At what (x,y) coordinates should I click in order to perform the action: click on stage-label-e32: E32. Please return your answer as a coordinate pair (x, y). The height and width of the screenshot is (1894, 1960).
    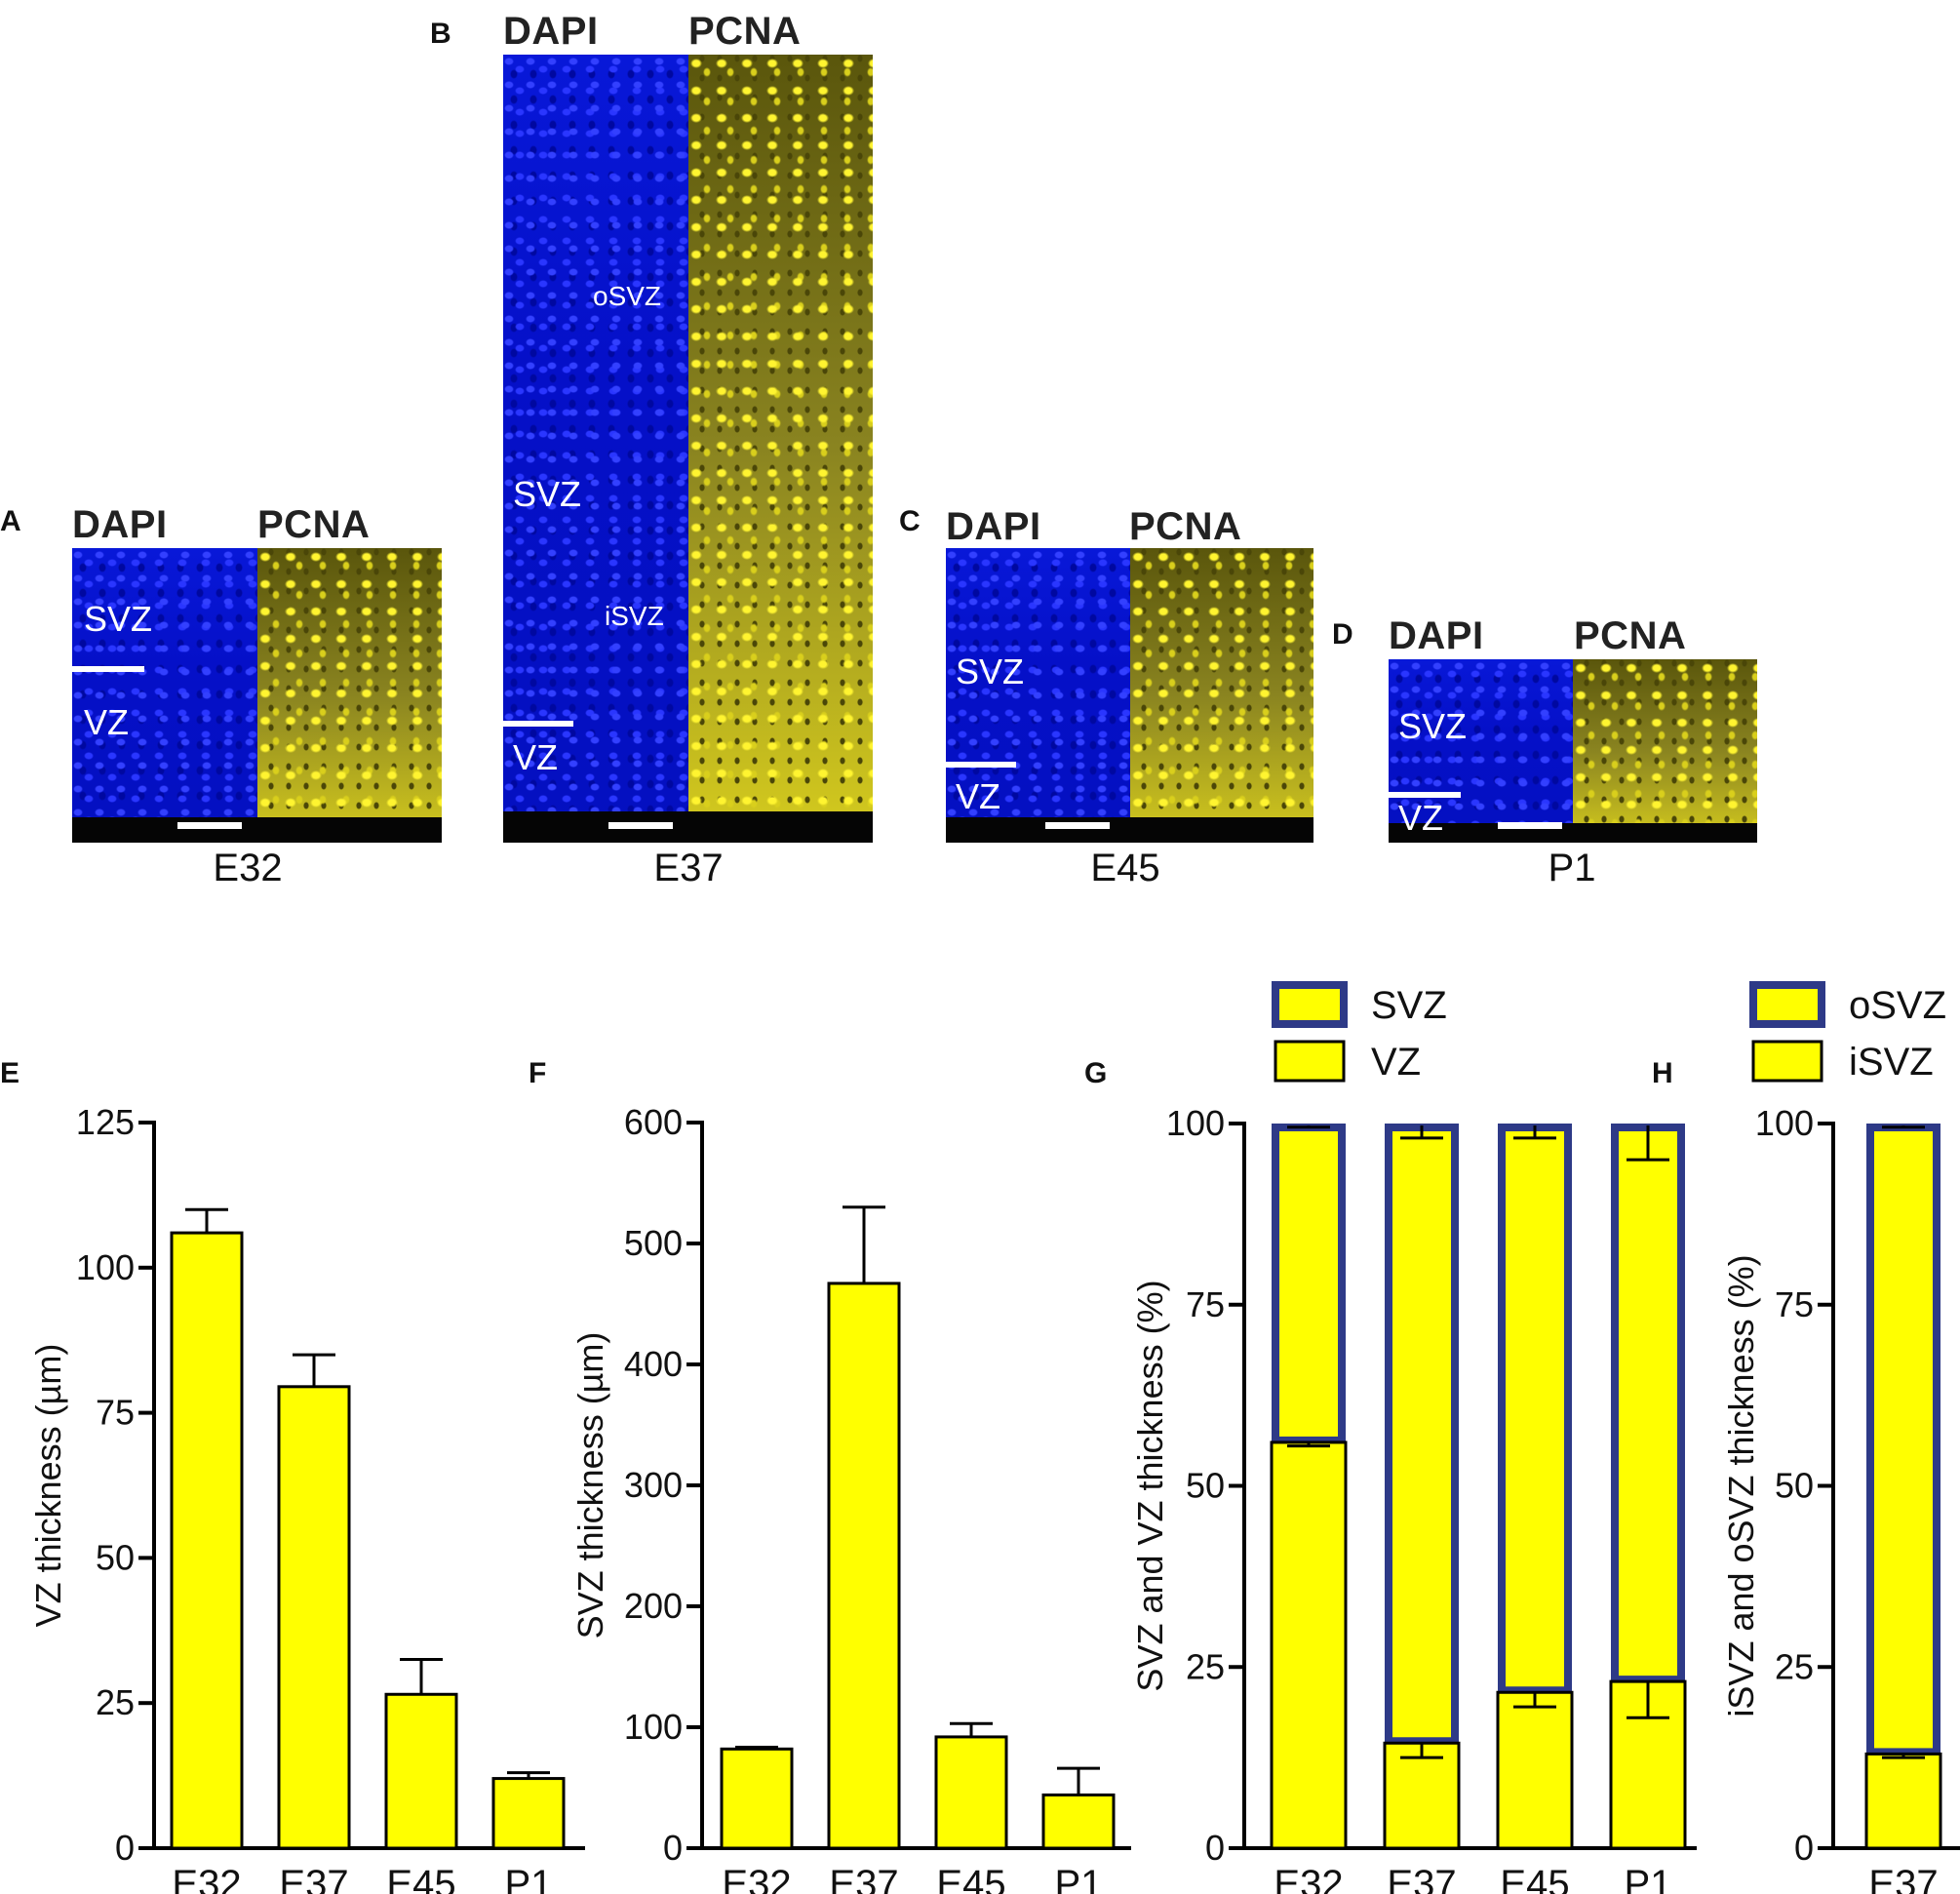
    Looking at the image, I should click on (248, 868).